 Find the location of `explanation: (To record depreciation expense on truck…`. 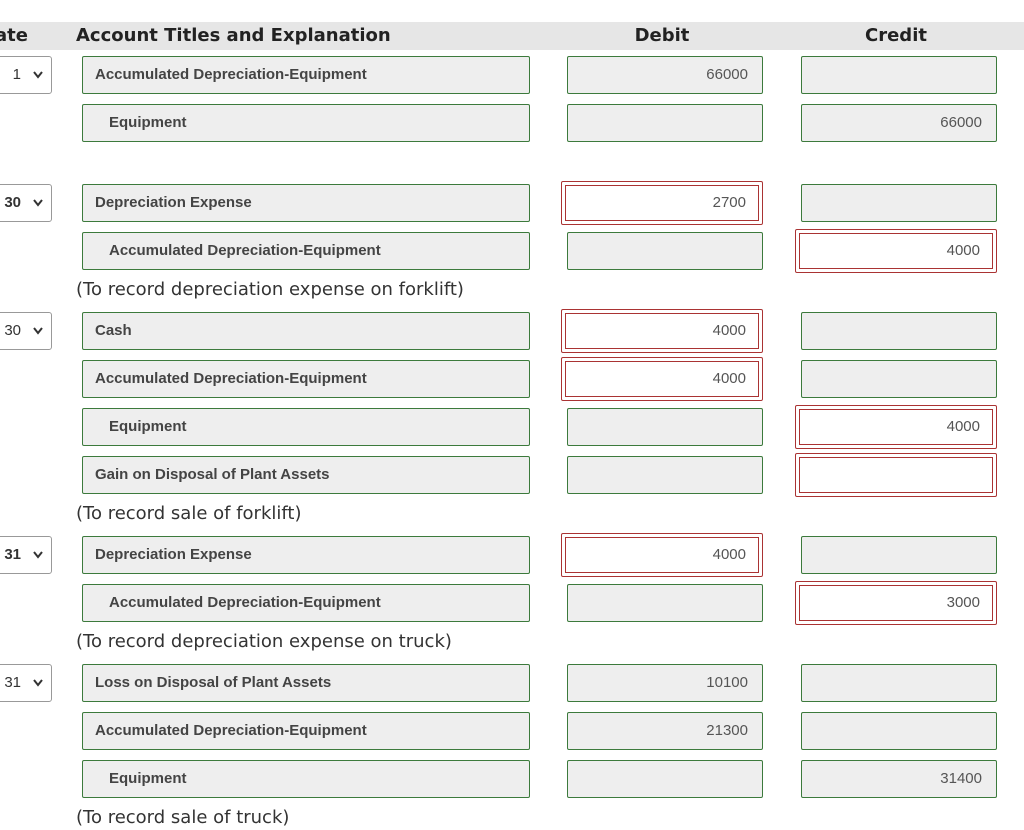

explanation: (To record depreciation expense on truck… is located at coordinates (264, 641).